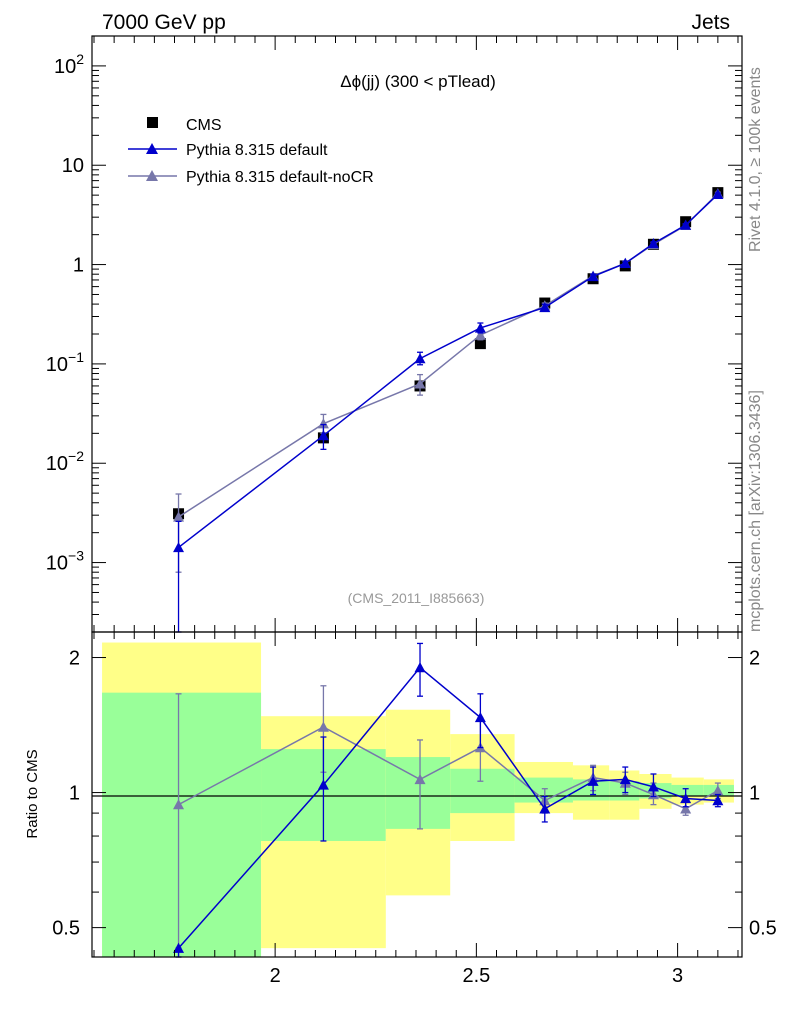 The height and width of the screenshot is (1024, 786). I want to click on plot-title: Δϕ(jj) (300 < pTlead), so click(418, 81).